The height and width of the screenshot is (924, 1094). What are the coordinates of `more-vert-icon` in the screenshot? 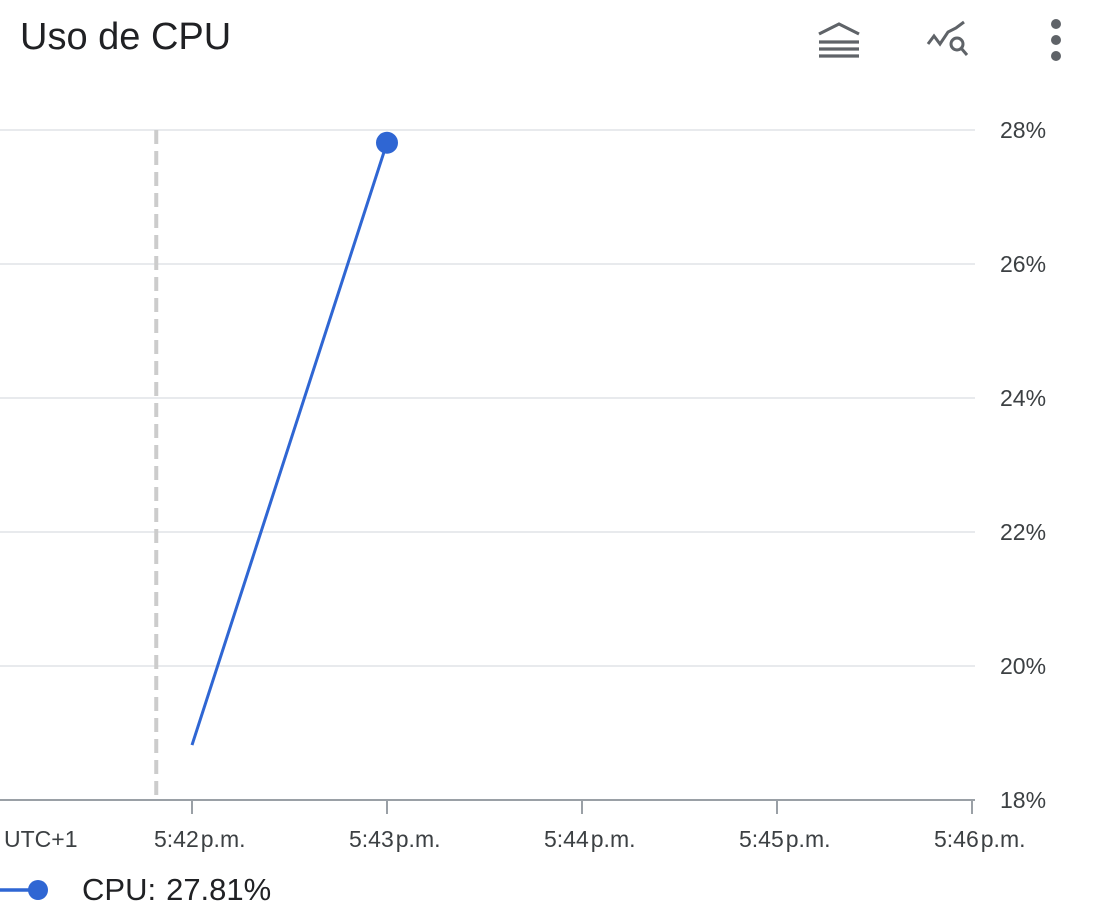 It's located at (1056, 40).